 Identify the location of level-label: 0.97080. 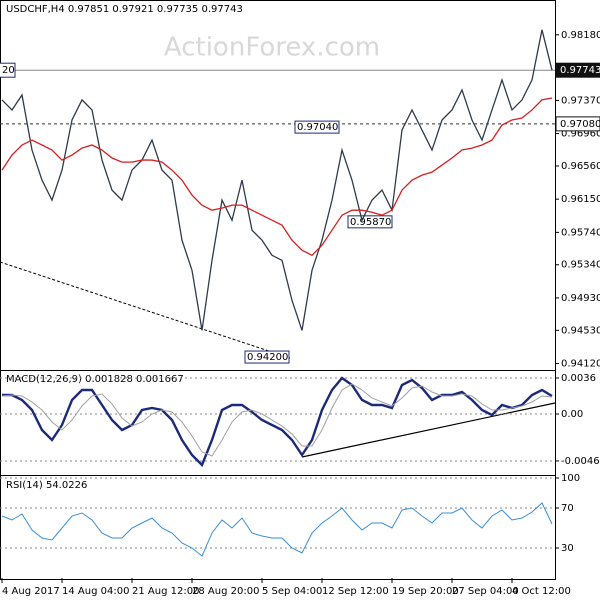
(580, 124).